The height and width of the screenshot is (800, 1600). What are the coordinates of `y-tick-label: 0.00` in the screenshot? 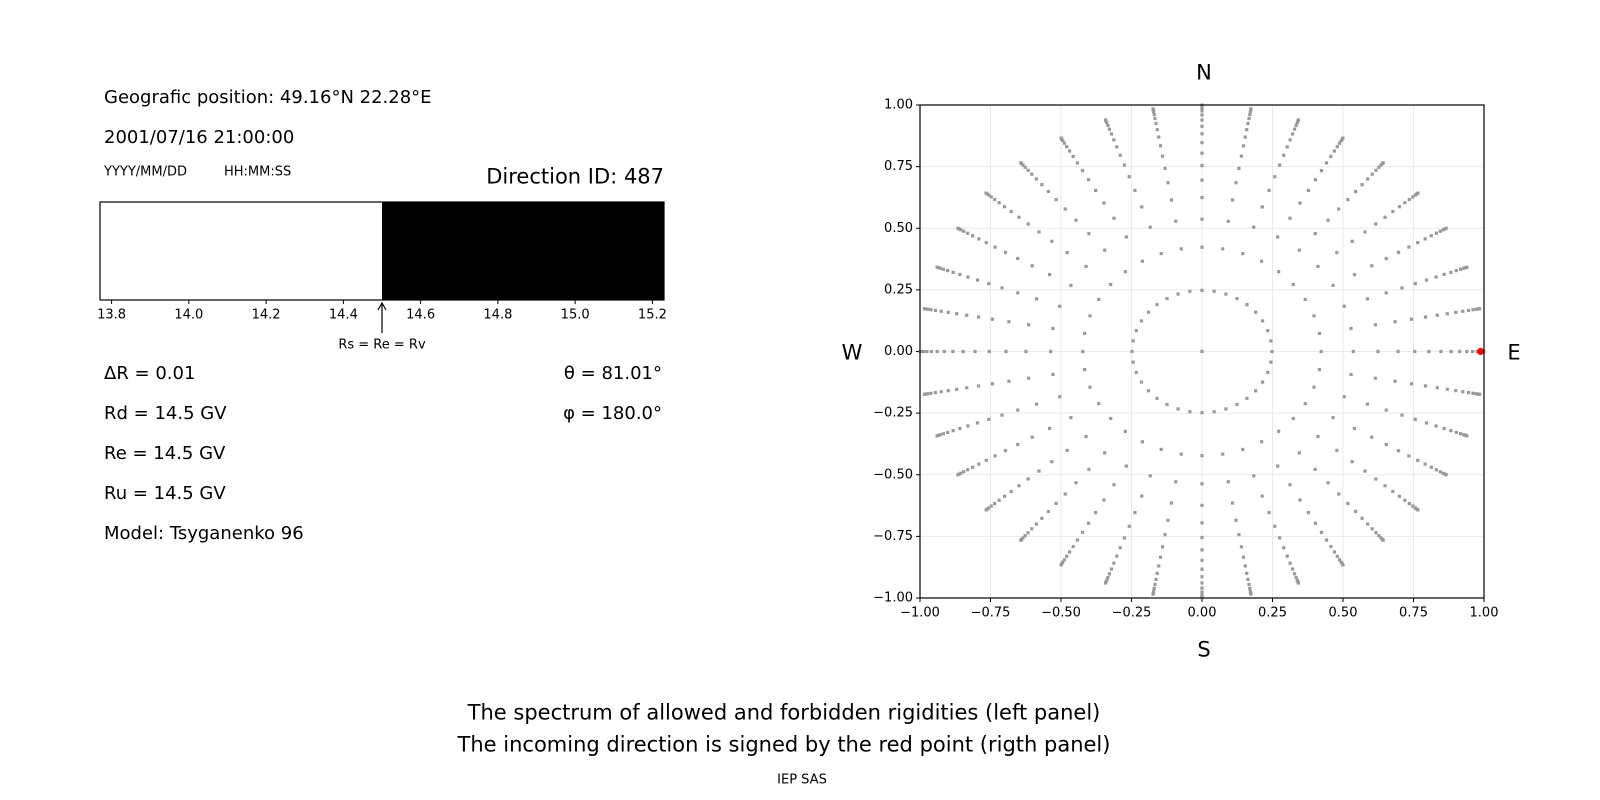 It's located at (898, 351).